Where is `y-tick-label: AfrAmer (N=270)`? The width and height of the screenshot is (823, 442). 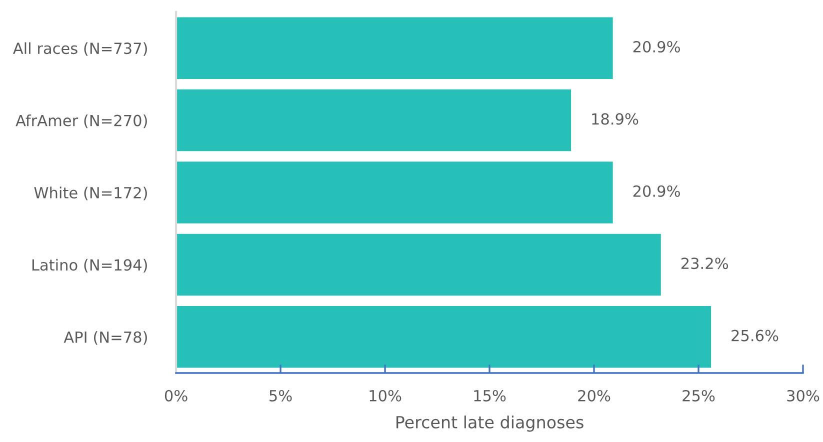 y-tick-label: AfrAmer (N=270) is located at coordinates (81, 121).